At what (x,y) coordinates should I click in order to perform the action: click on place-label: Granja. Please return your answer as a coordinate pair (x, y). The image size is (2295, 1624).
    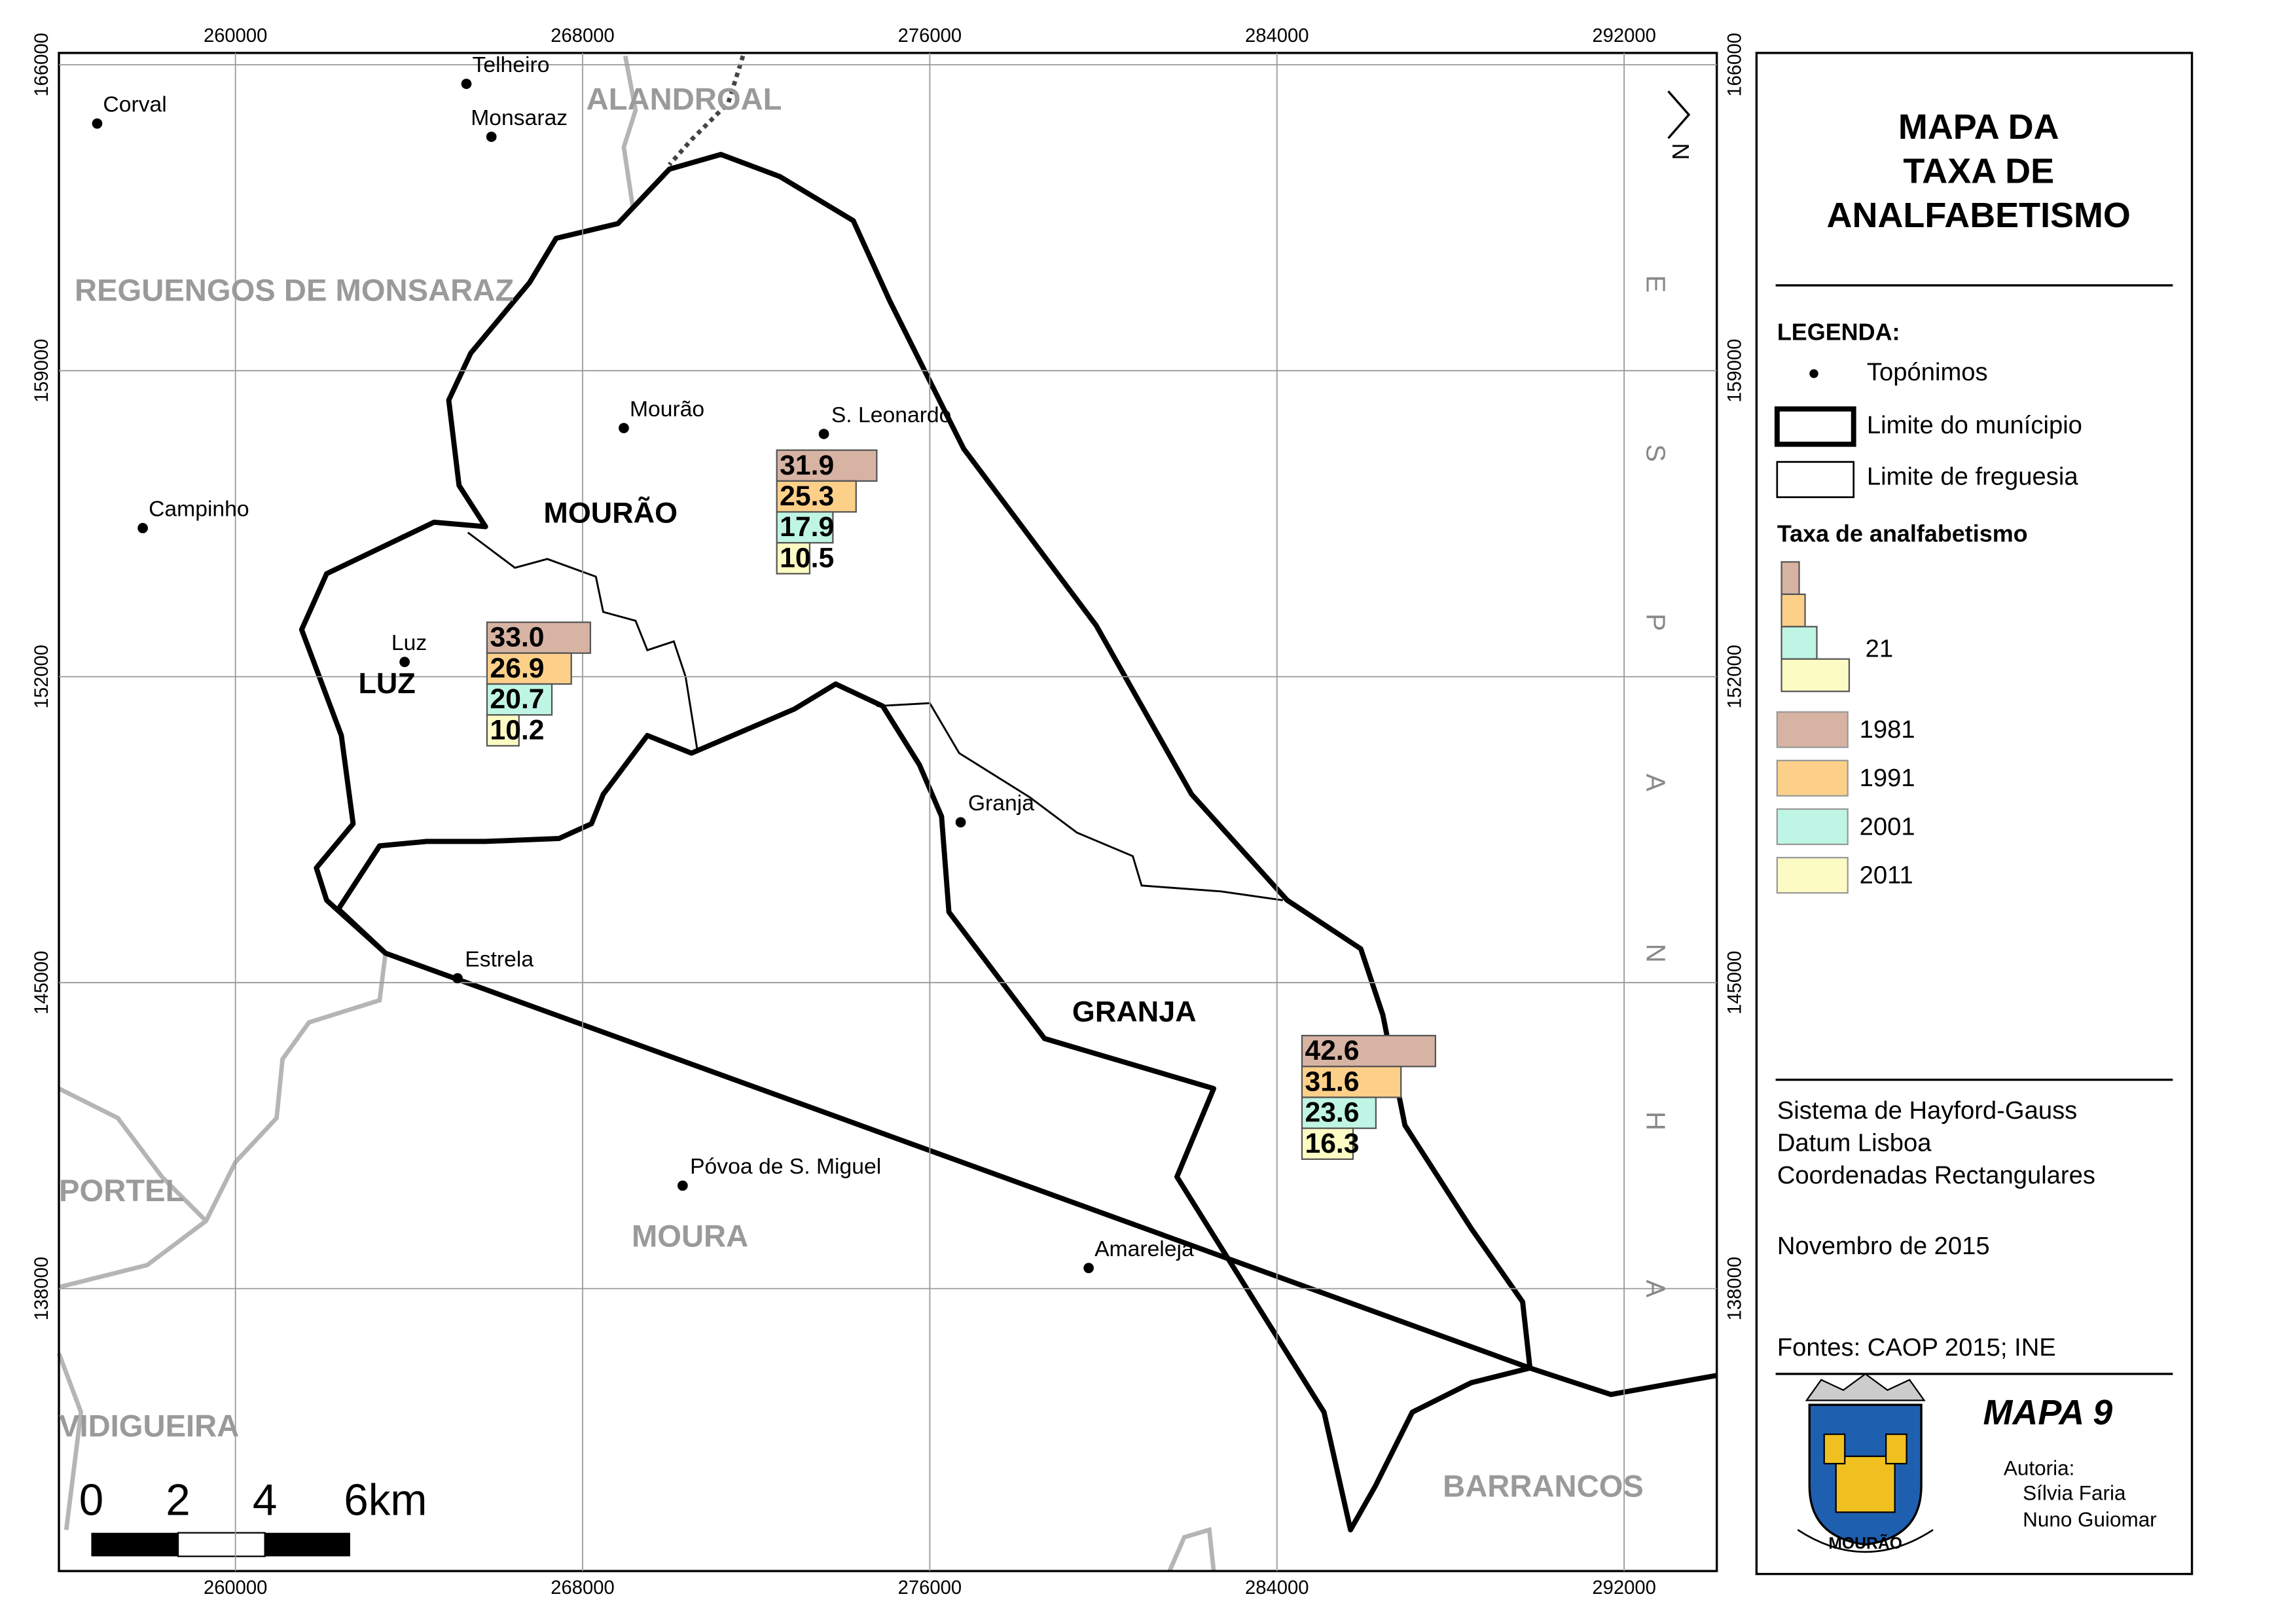
    Looking at the image, I should click on (1001, 803).